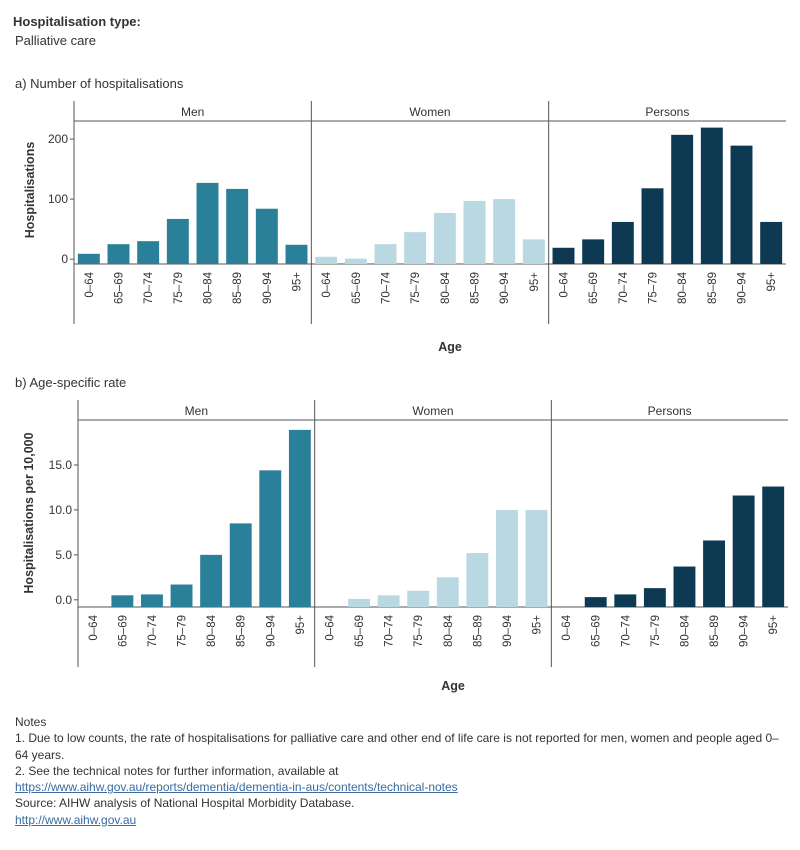 This screenshot has width=800, height=850. I want to click on y-tick-label-10-0: 10.0, so click(61, 510).